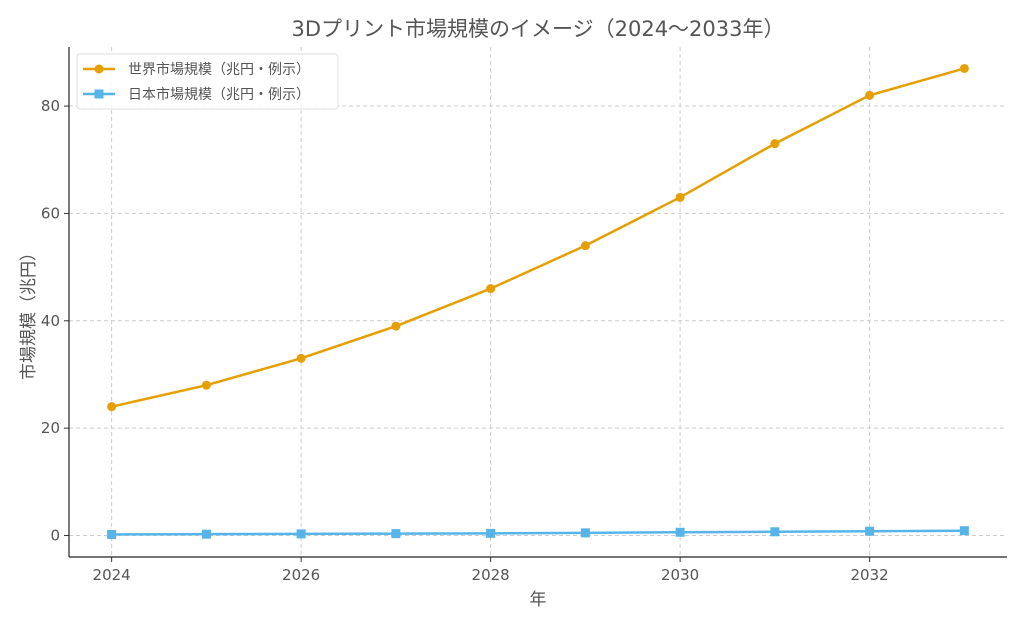 The height and width of the screenshot is (626, 1024). I want to click on x-axis-label: 年, so click(538, 600).